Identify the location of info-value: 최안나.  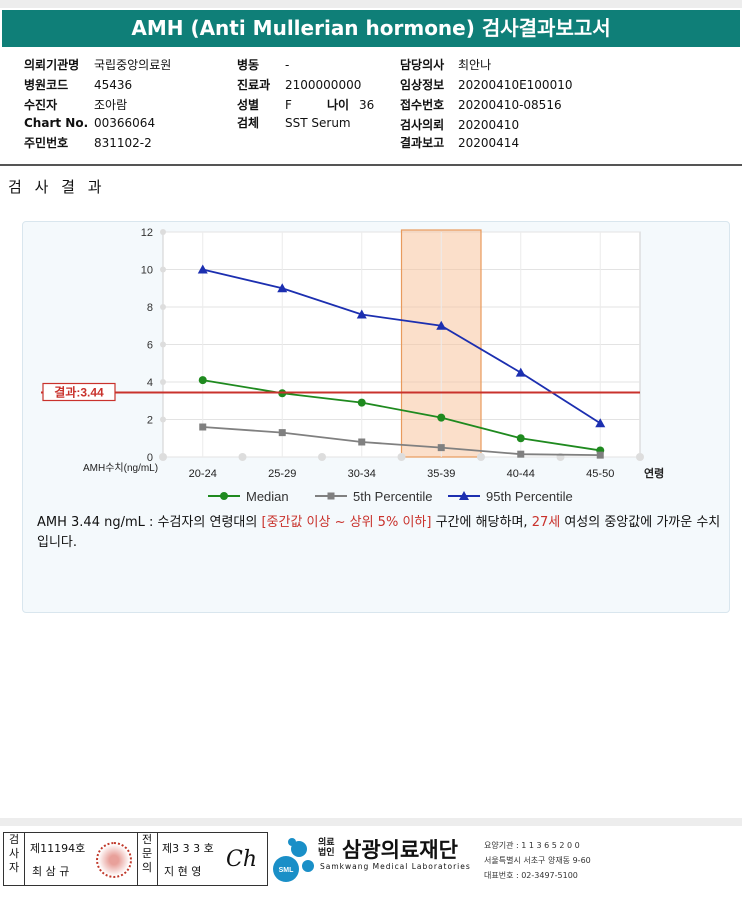
(475, 65).